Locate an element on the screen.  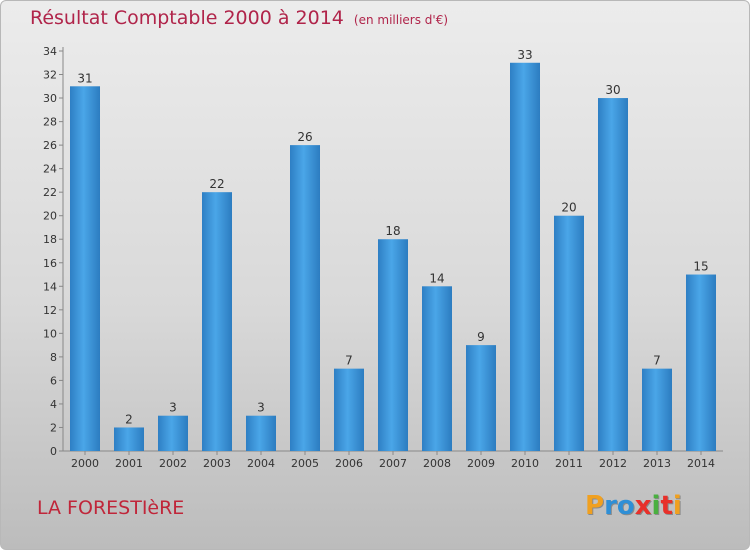
x-tick-label: 2003 is located at coordinates (217, 463).